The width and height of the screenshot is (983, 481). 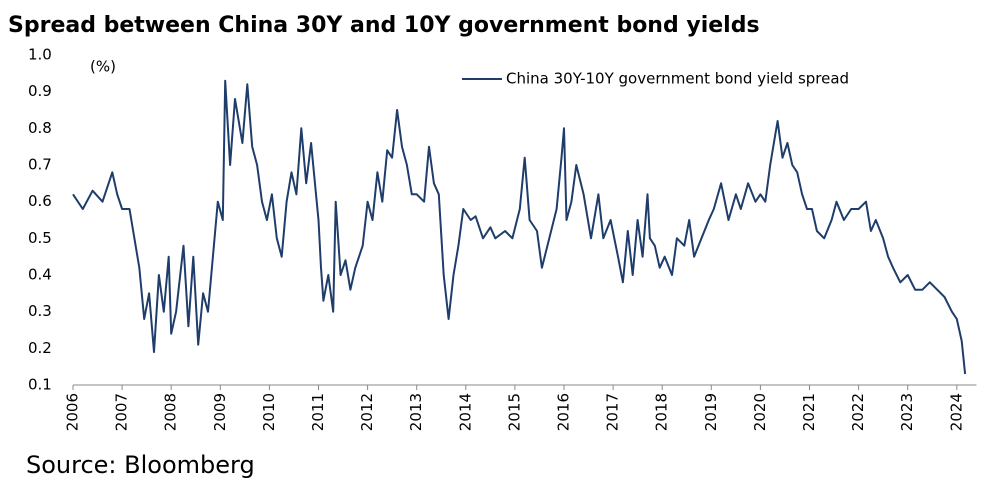 What do you see at coordinates (40, 201) in the screenshot?
I see `y-tick-label: 0.6` at bounding box center [40, 201].